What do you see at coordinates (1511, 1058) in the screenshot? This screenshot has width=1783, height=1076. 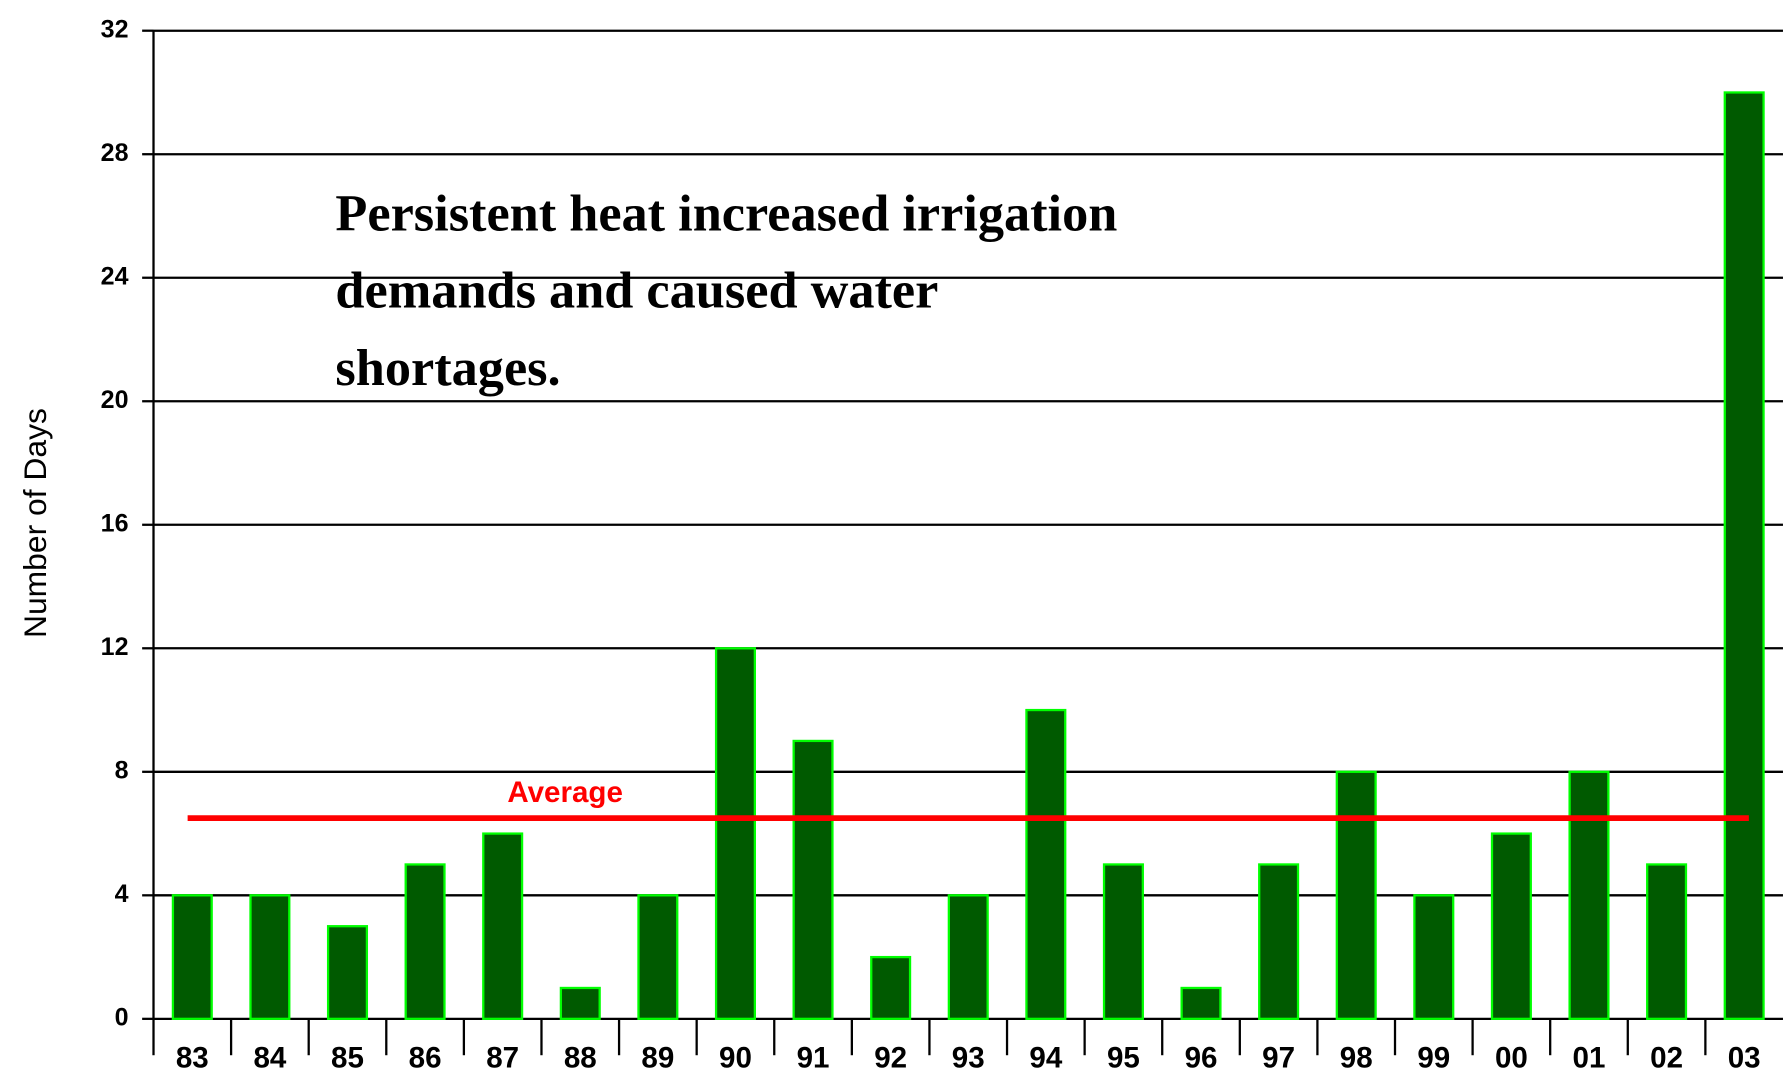 I see `x-tick-label: 00` at bounding box center [1511, 1058].